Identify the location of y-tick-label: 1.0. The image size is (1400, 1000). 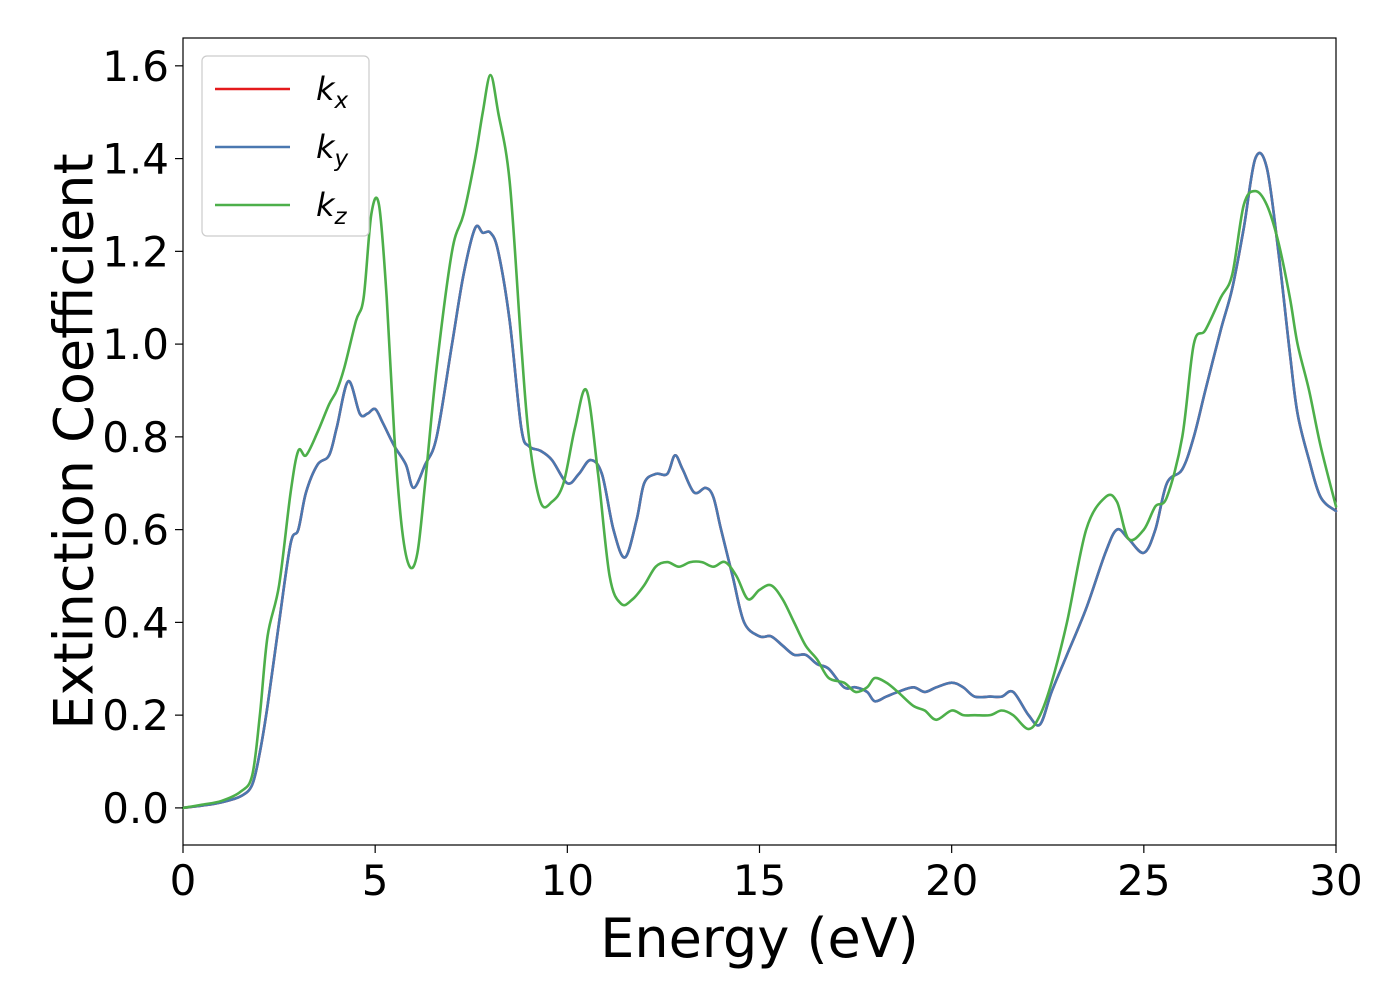
(135, 344).